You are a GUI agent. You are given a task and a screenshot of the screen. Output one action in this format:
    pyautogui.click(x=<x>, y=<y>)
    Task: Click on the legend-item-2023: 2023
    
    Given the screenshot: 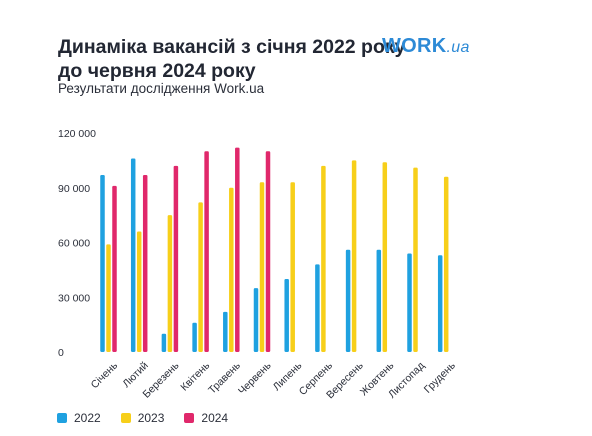 What is the action you would take?
    pyautogui.click(x=142, y=418)
    